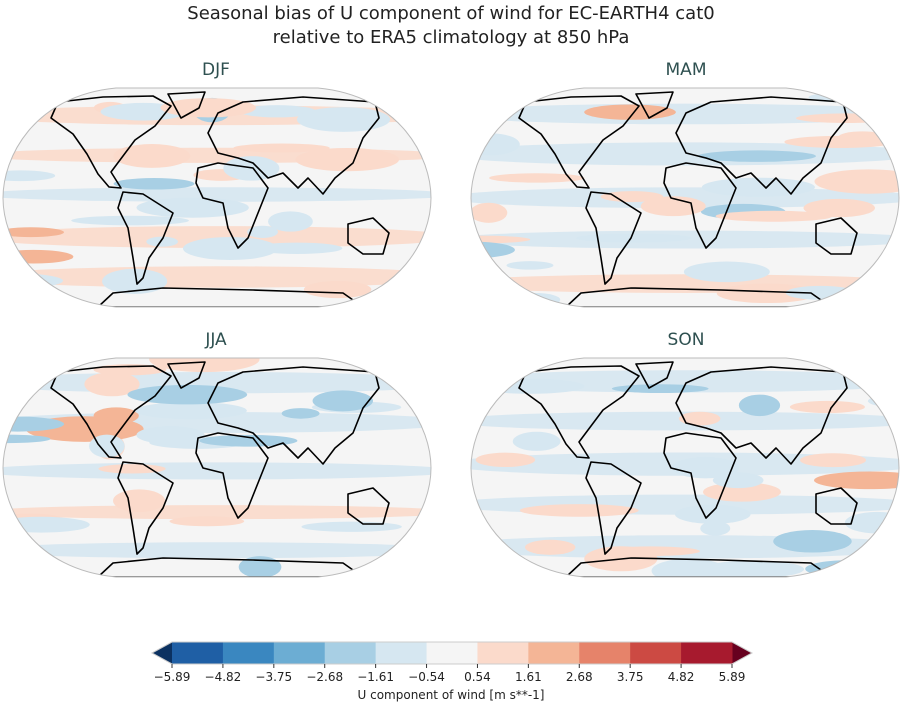 The height and width of the screenshot is (707, 902). I want to click on colorbar-tick-label: 2.68, so click(579, 677).